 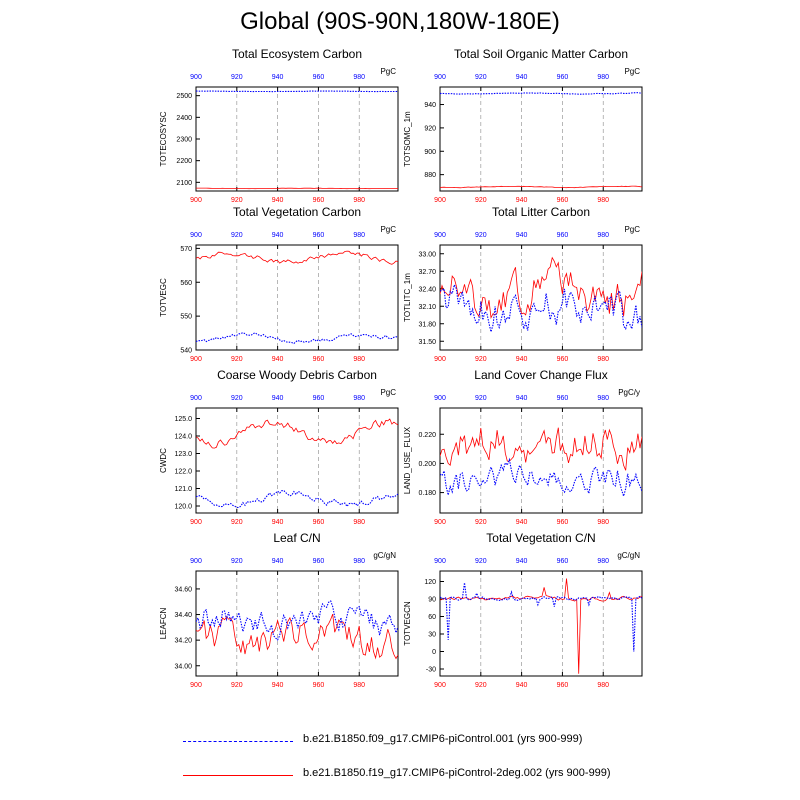 I want to click on y-tick-label: 2300, so click(x=184, y=140).